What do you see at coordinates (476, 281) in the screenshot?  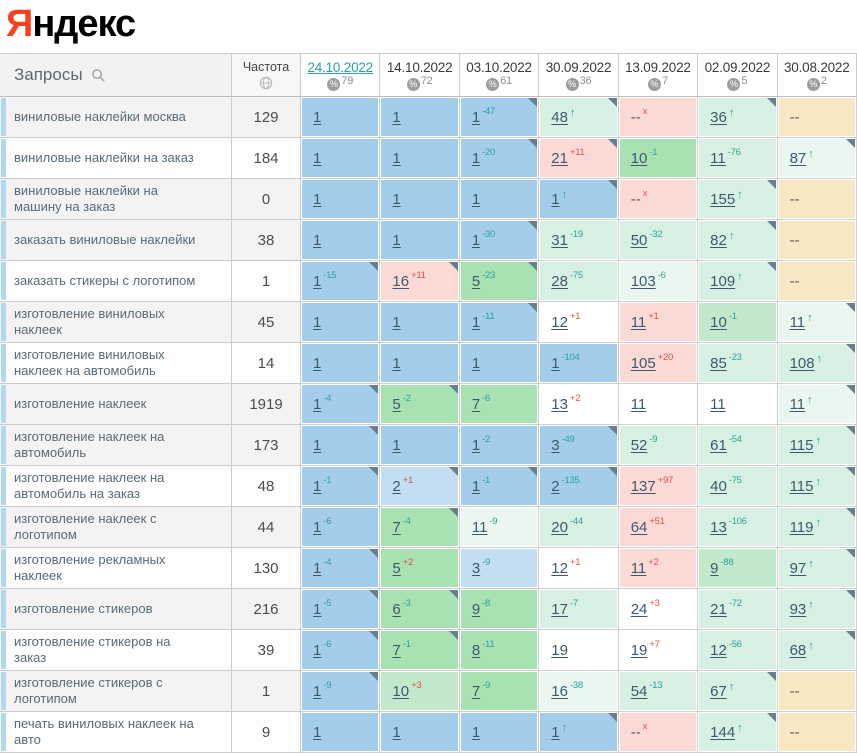 I see `position-value: 5` at bounding box center [476, 281].